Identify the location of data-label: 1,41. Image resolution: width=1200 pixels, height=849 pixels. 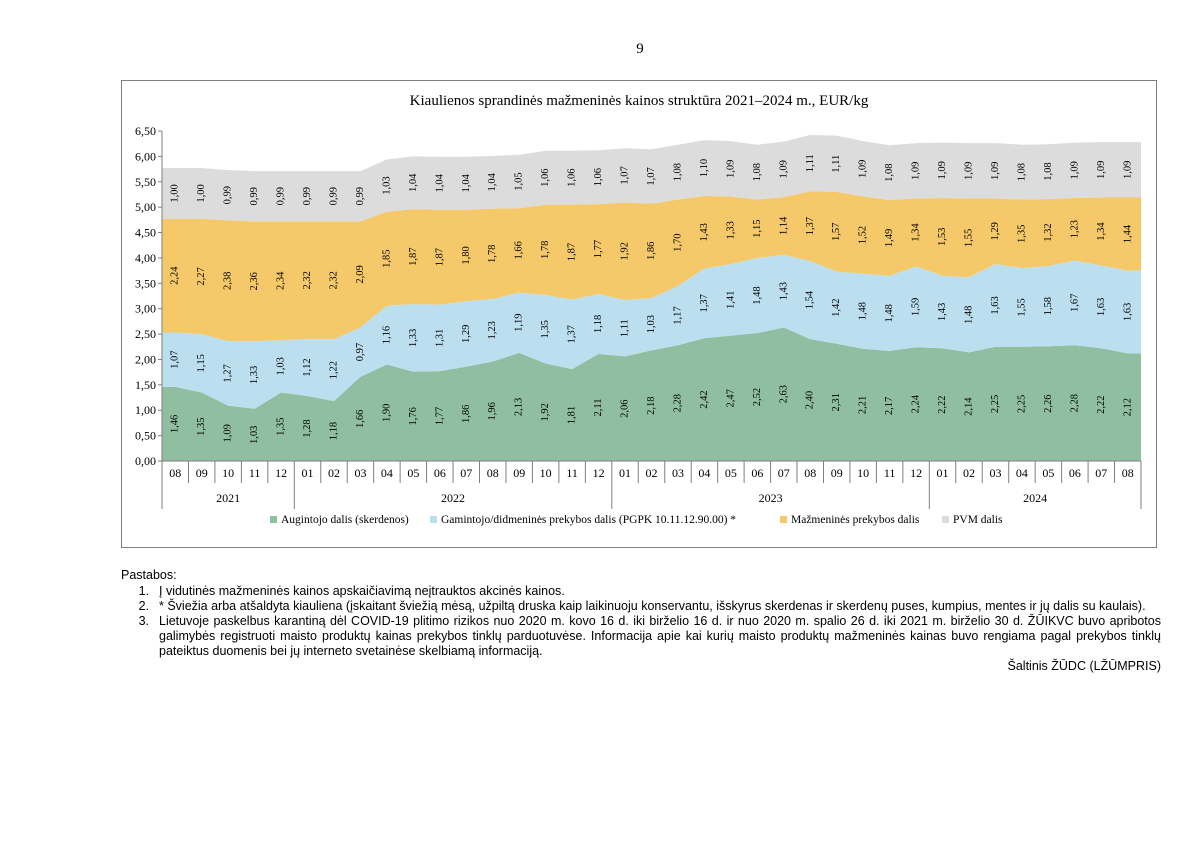
(730, 300).